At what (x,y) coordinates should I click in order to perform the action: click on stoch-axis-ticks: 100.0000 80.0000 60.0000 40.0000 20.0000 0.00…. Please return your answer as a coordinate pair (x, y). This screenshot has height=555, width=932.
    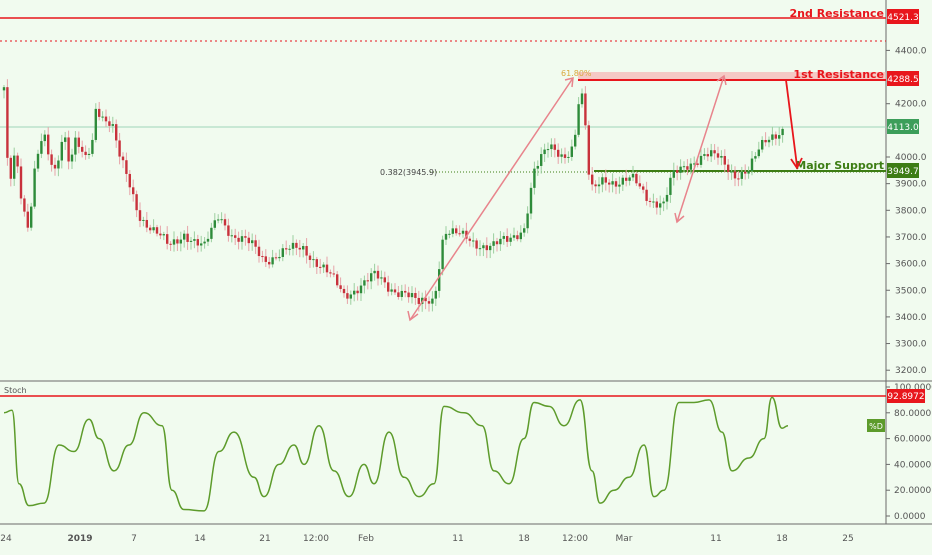
    Looking at the image, I should click on (909, 452).